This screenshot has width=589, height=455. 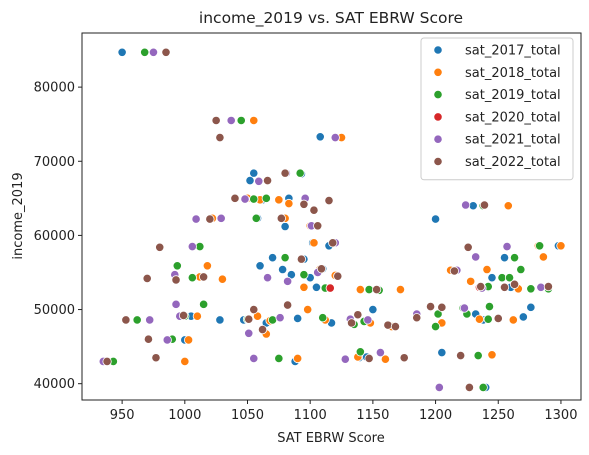 What do you see at coordinates (247, 415) in the screenshot?
I see `x-tick-label: 1050` at bounding box center [247, 415].